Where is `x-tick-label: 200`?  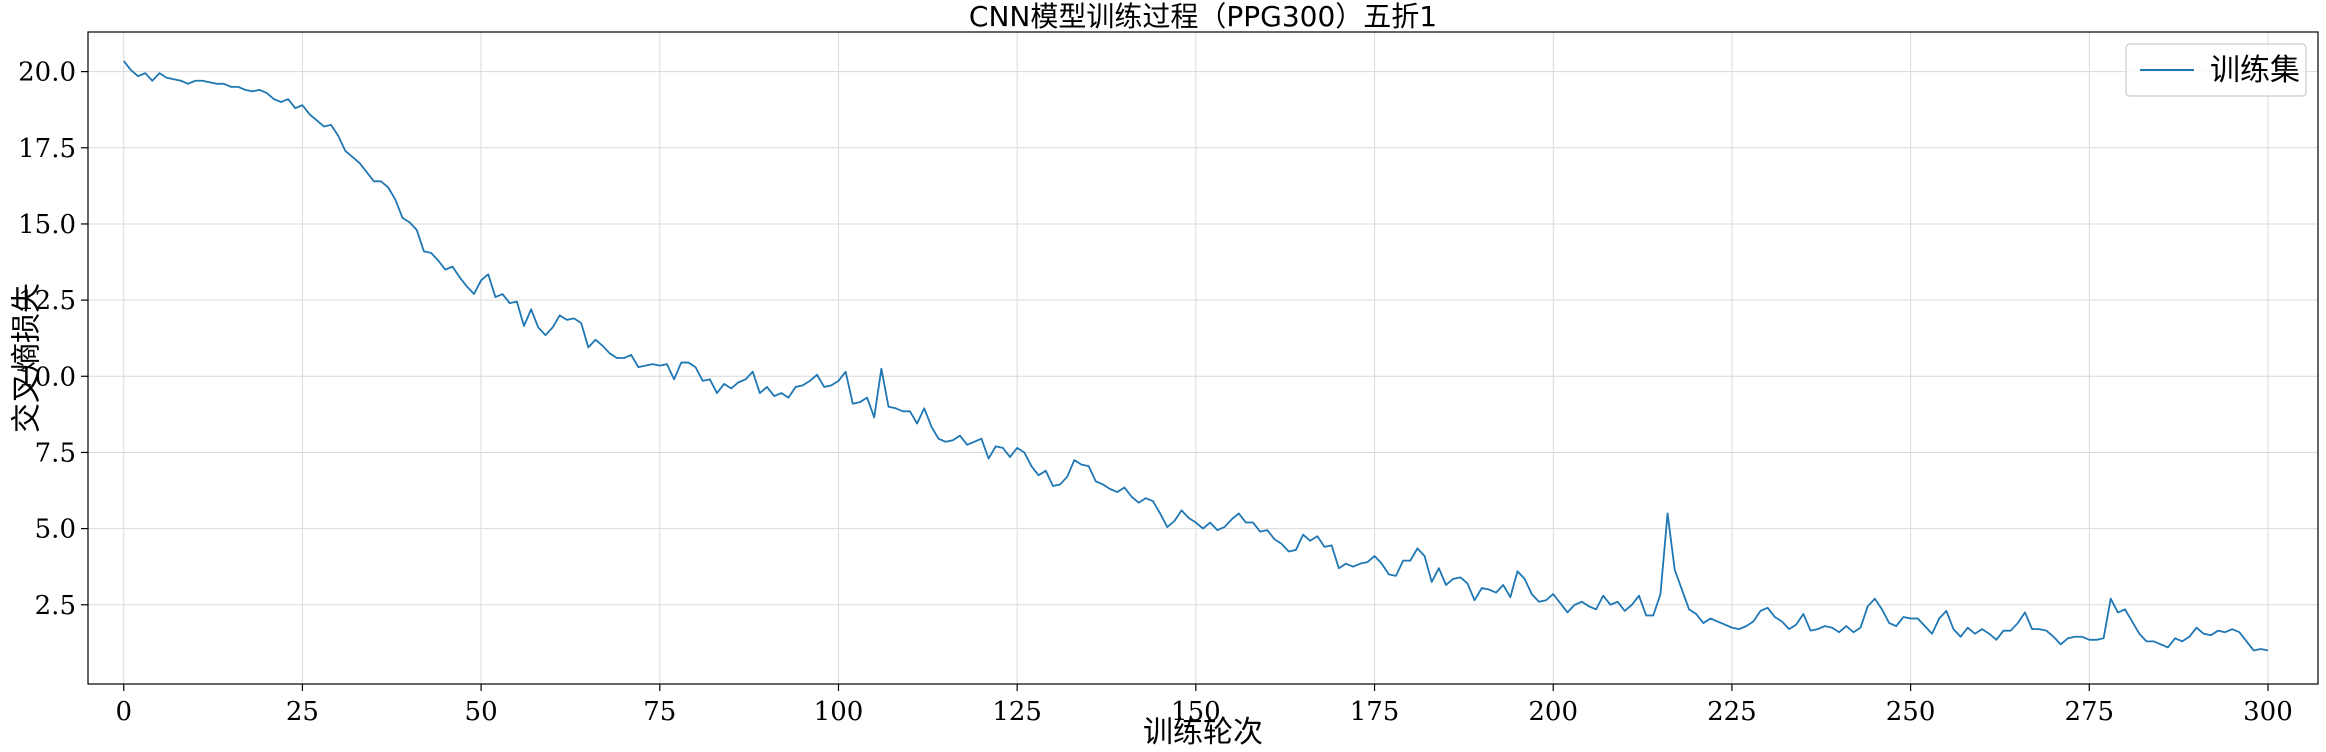
x-tick-label: 200 is located at coordinates (1553, 712).